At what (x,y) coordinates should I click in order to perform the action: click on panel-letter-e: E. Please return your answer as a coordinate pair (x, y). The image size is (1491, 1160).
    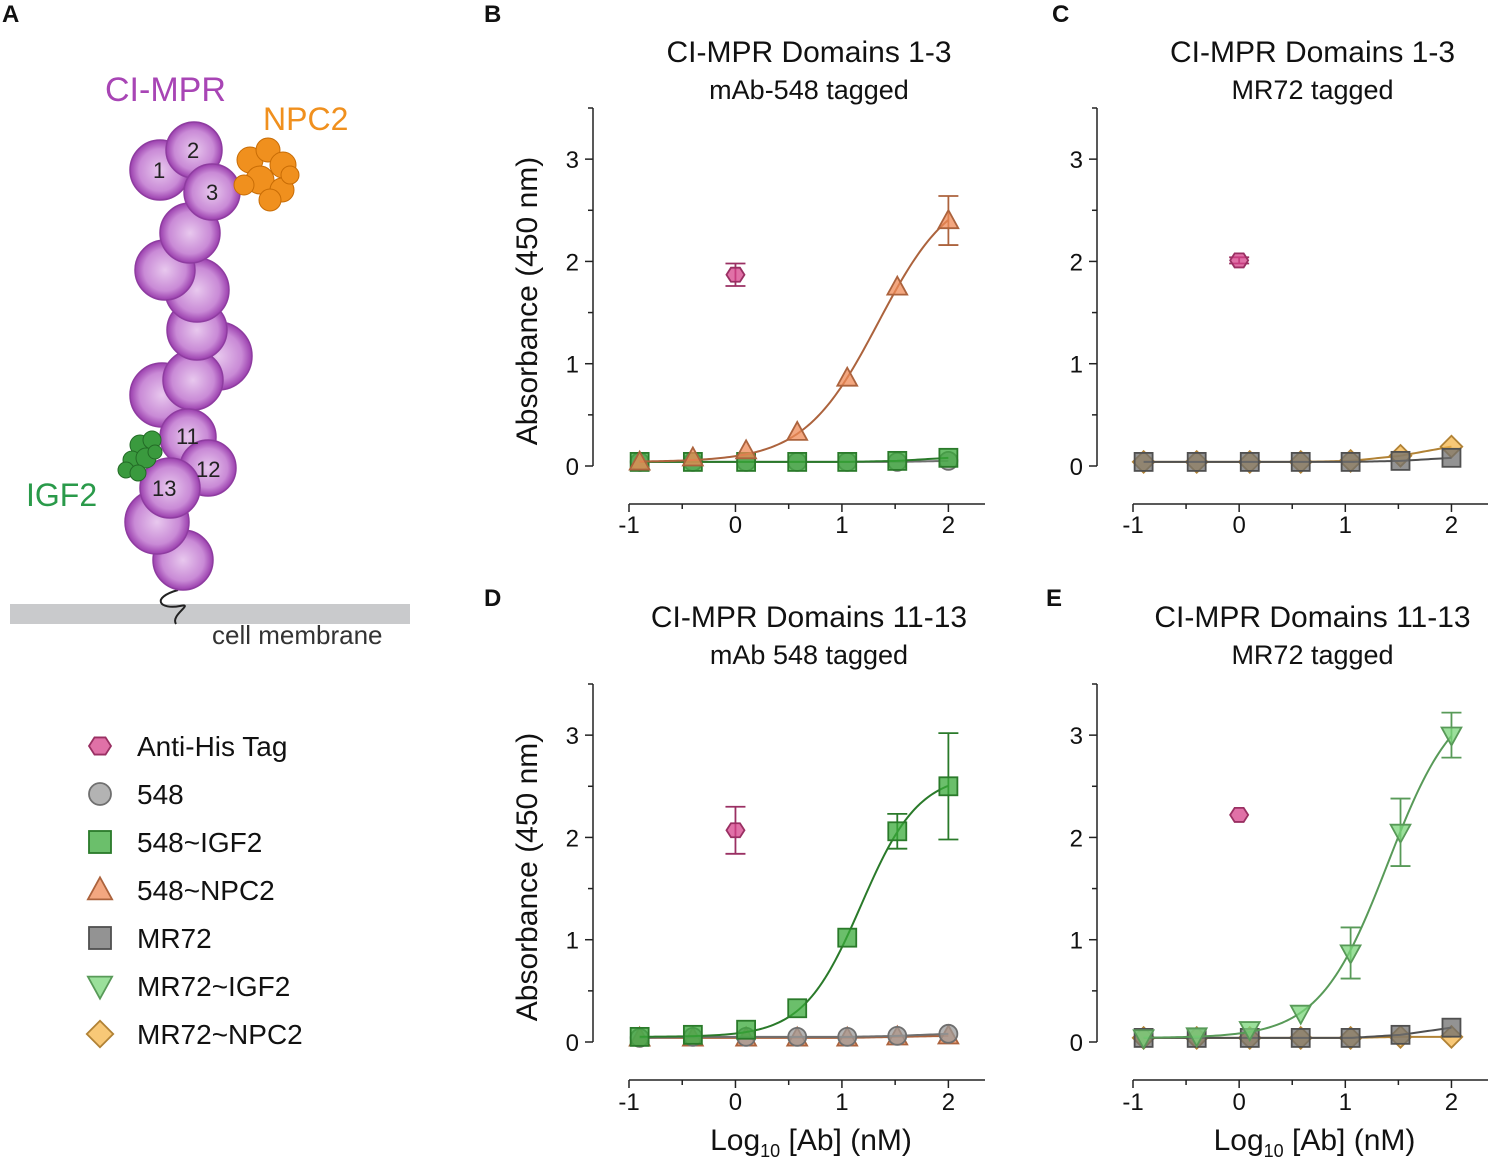
    Looking at the image, I should click on (1054, 598).